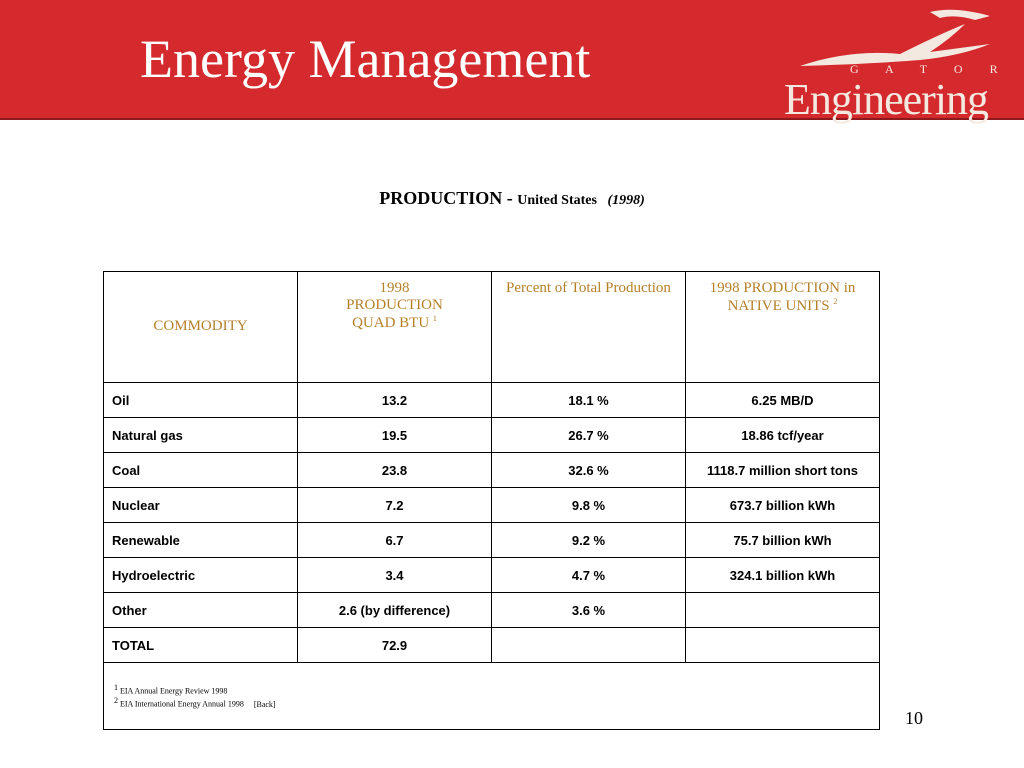 This screenshot has width=1024, height=768. Describe the element at coordinates (200, 435) in the screenshot. I see `table-cell: Natural gas` at that location.